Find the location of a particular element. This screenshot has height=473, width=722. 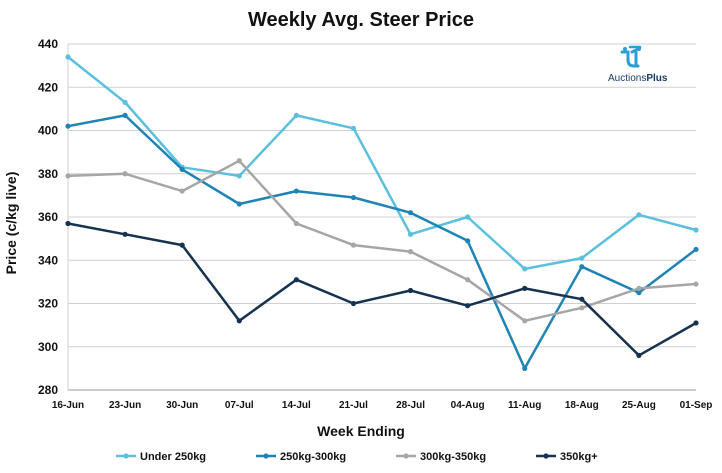

x-tick-label: 28-Jul is located at coordinates (410, 405).